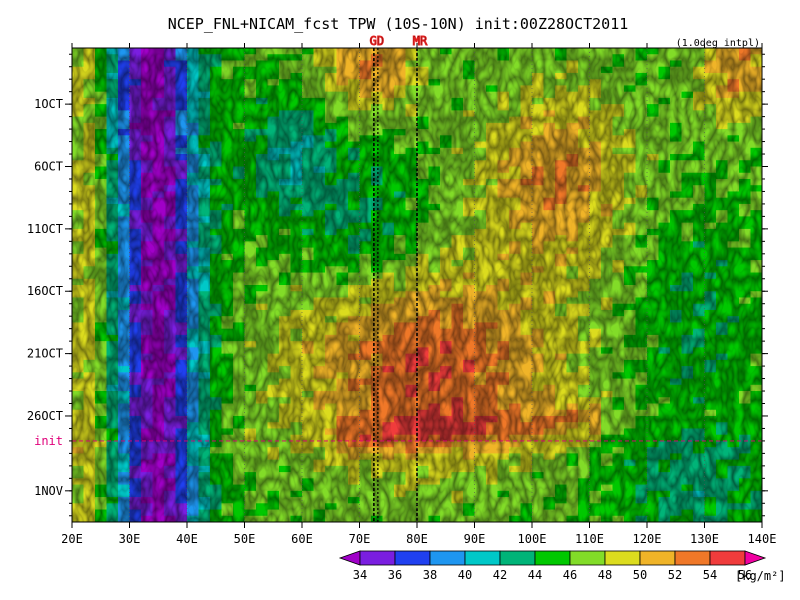  I want to click on colorbar-level-label: 34, so click(360, 575).